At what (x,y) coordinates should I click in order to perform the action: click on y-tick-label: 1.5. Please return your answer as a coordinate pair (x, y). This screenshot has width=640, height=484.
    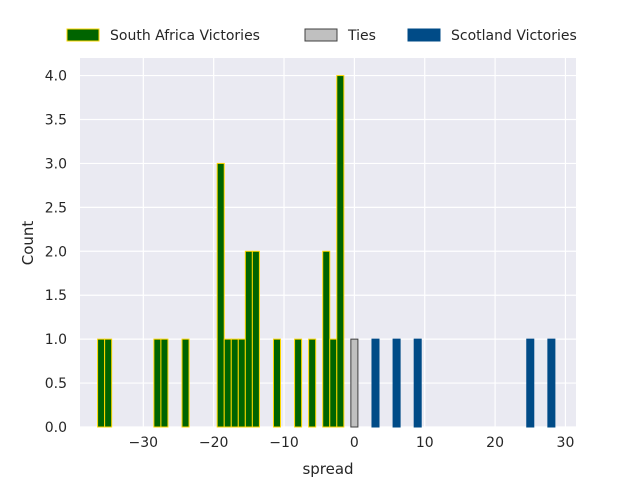
    Looking at the image, I should click on (56, 296).